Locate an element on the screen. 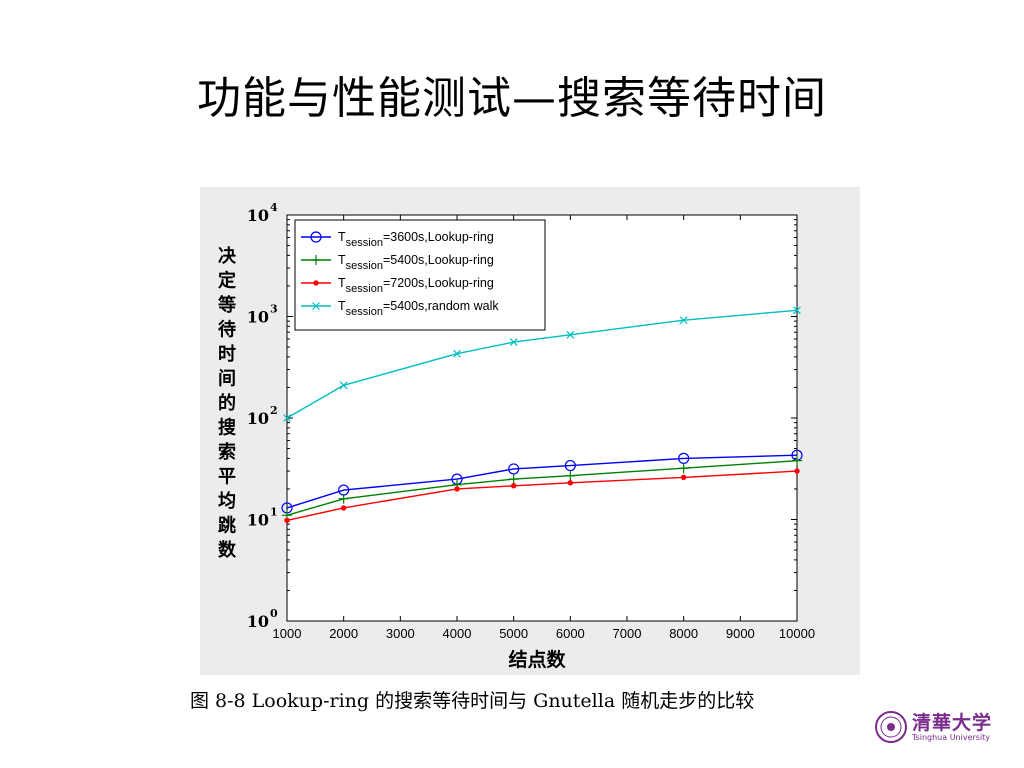  legend-box is located at coordinates (420, 275).